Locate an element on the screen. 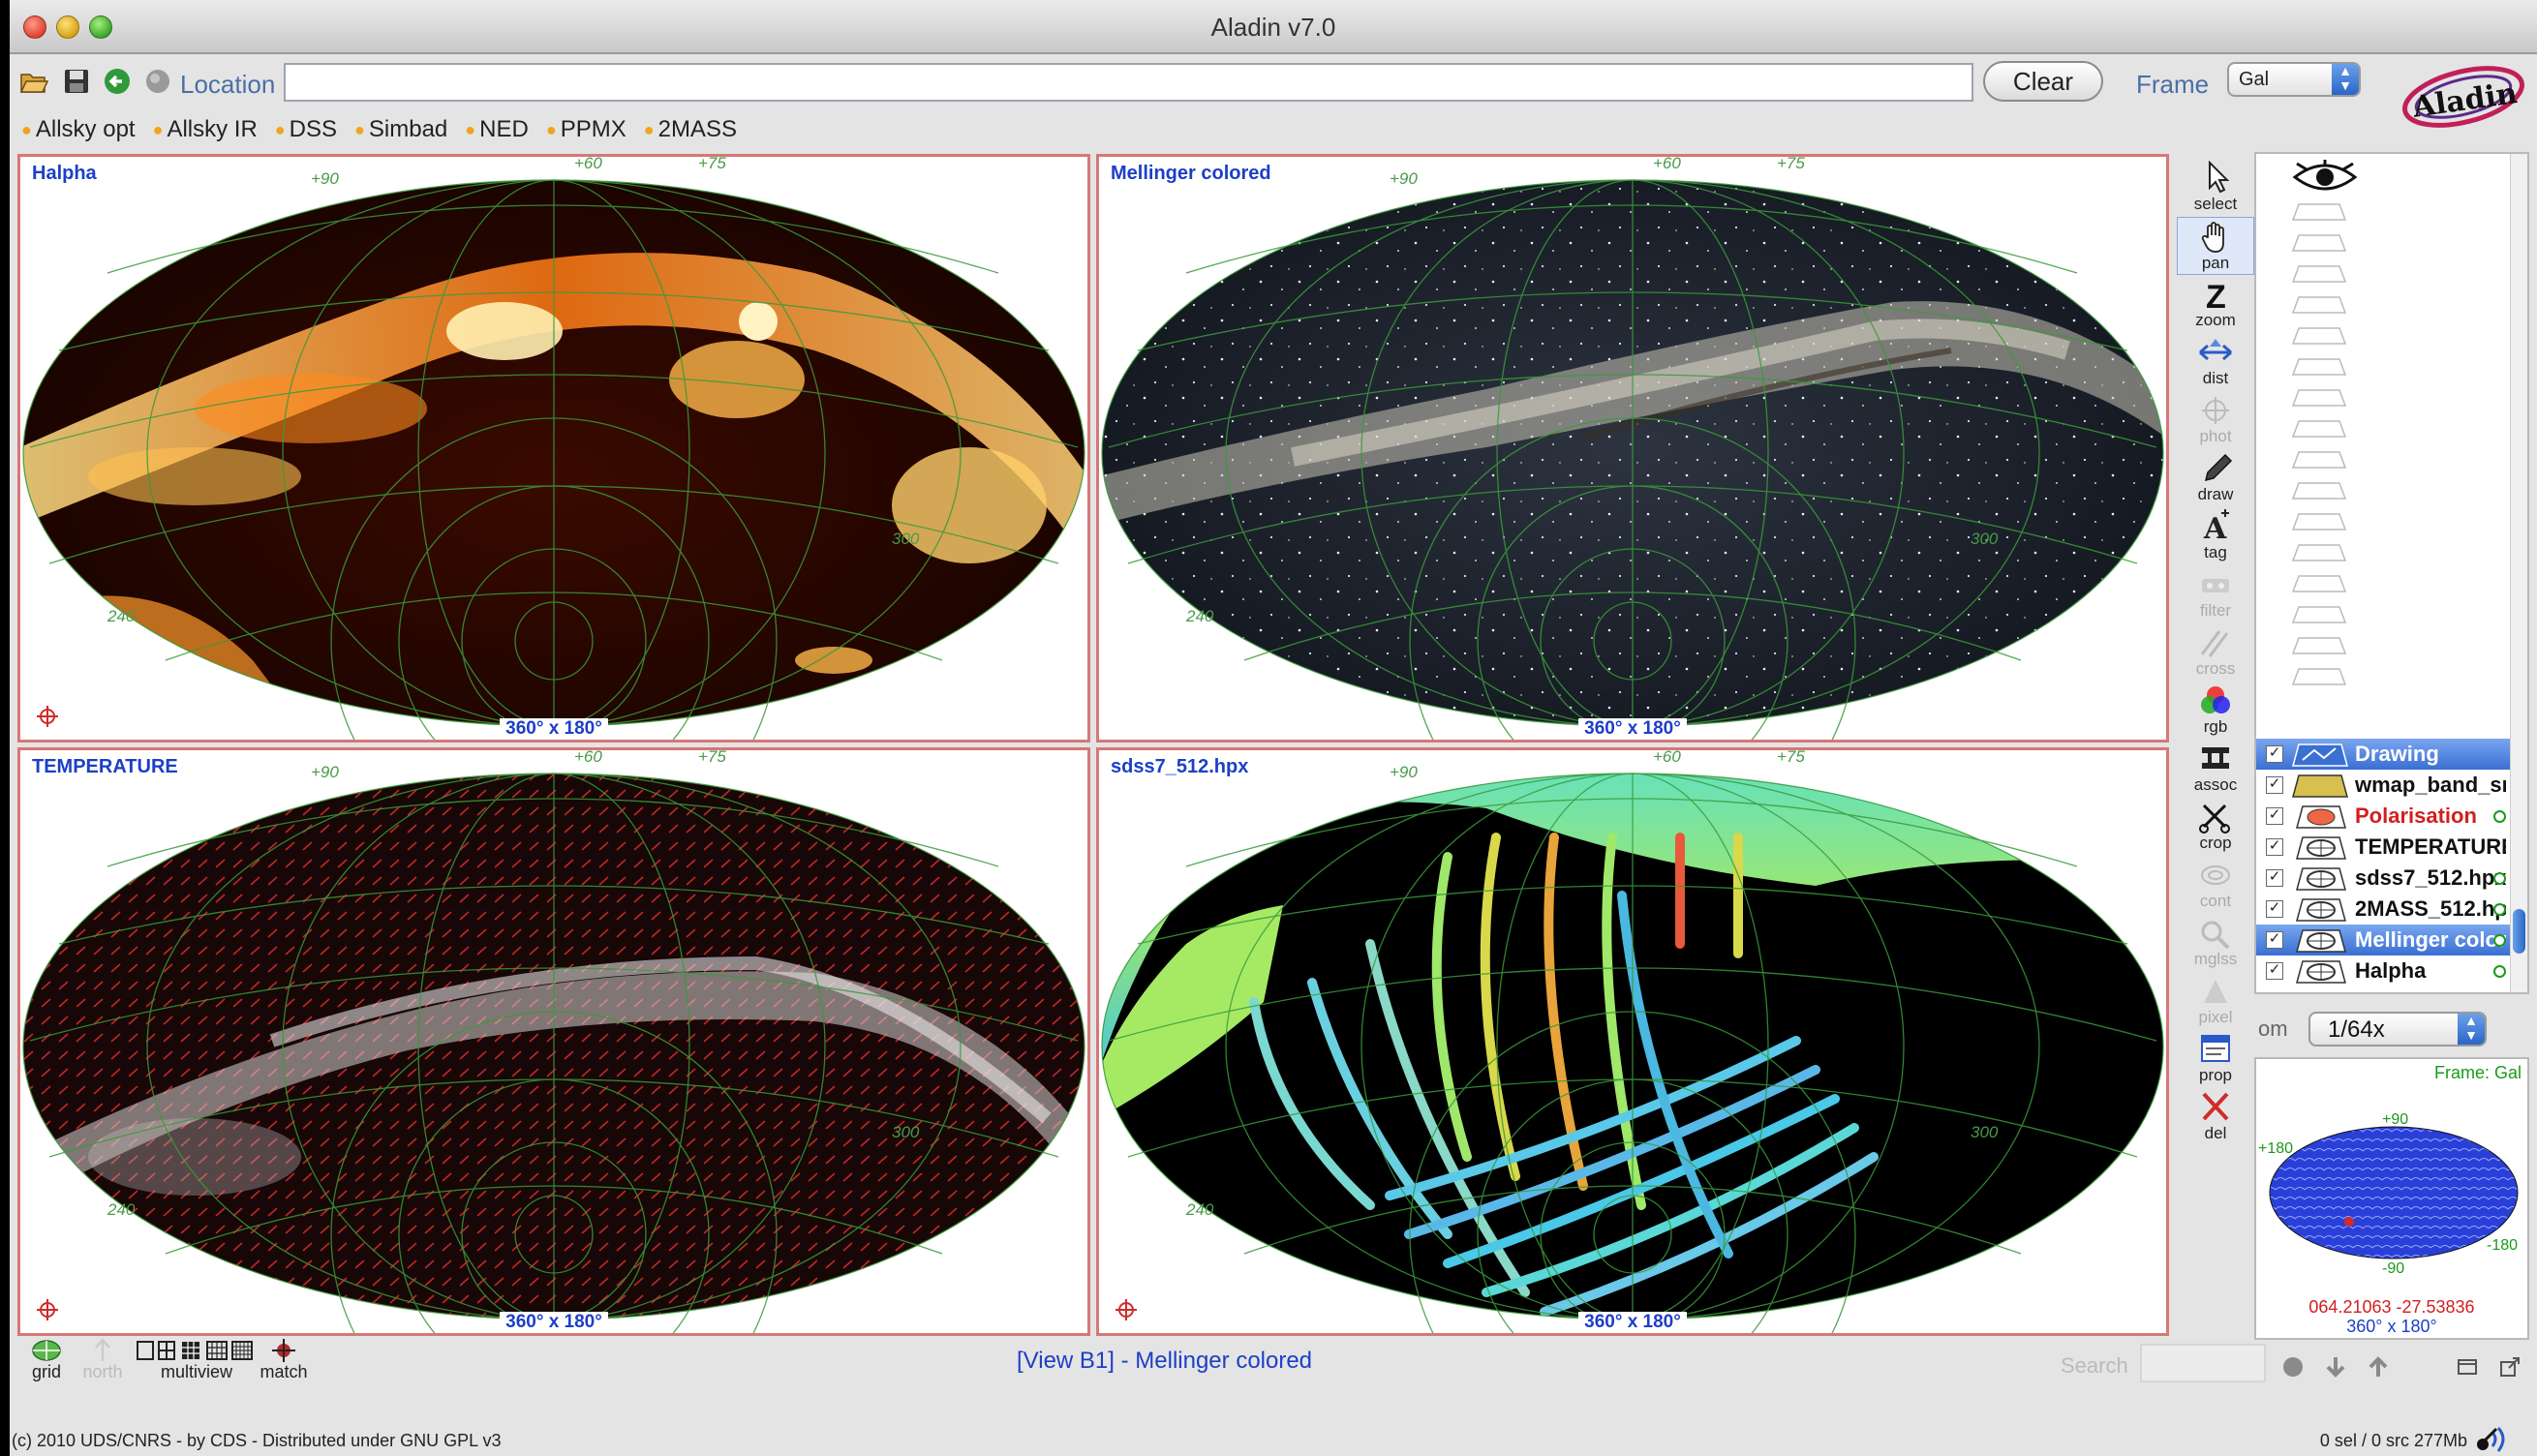 The width and height of the screenshot is (2537, 1456). zoom-window-button is located at coordinates (100, 27).